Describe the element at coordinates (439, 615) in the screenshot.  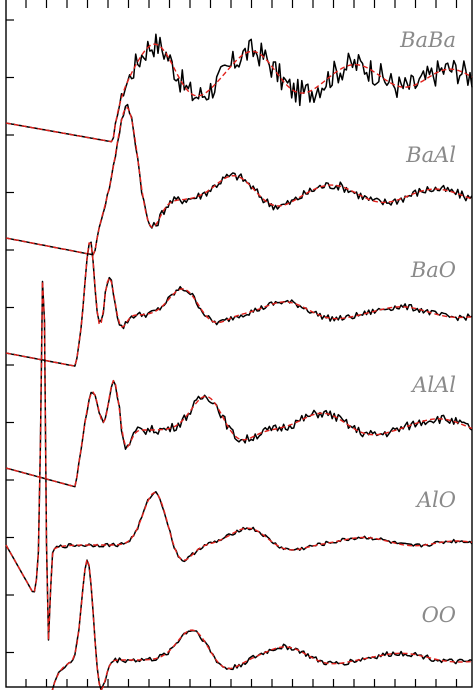
I see `panel-label-oo: OO` at that location.